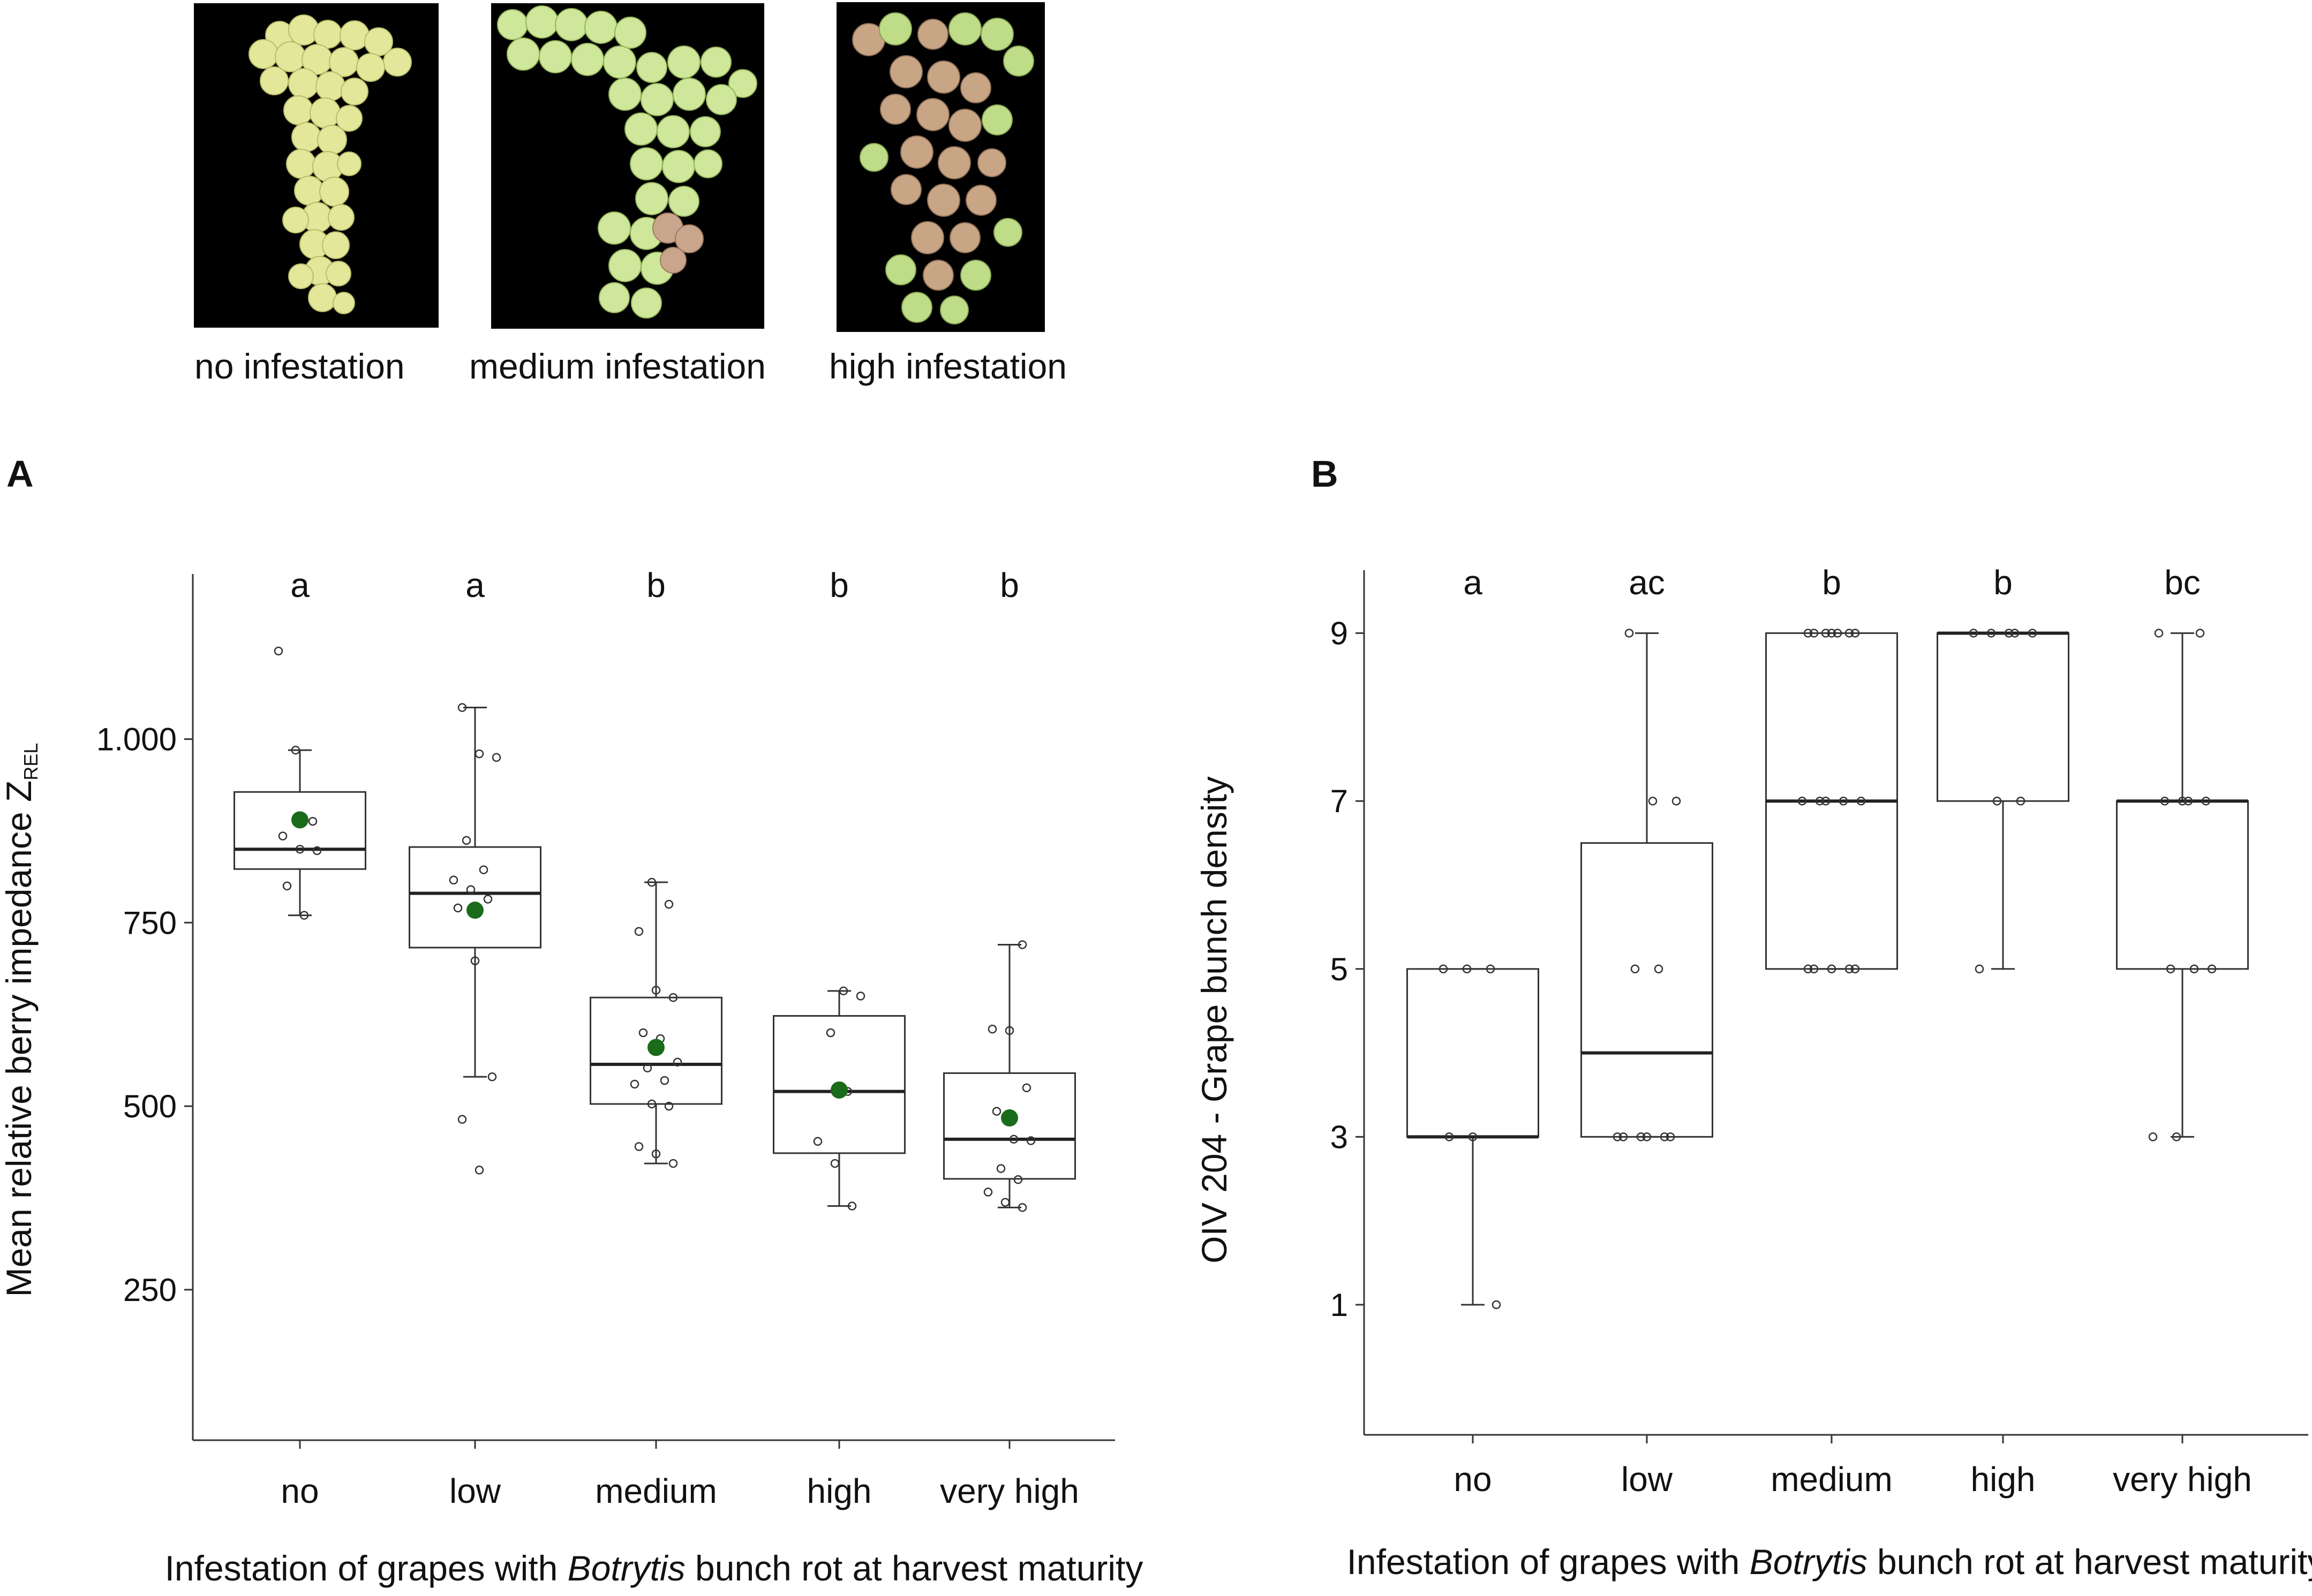 Image resolution: width=2312 pixels, height=1596 pixels. What do you see at coordinates (299, 366) in the screenshot?
I see `photo-caption-no: no infestation` at bounding box center [299, 366].